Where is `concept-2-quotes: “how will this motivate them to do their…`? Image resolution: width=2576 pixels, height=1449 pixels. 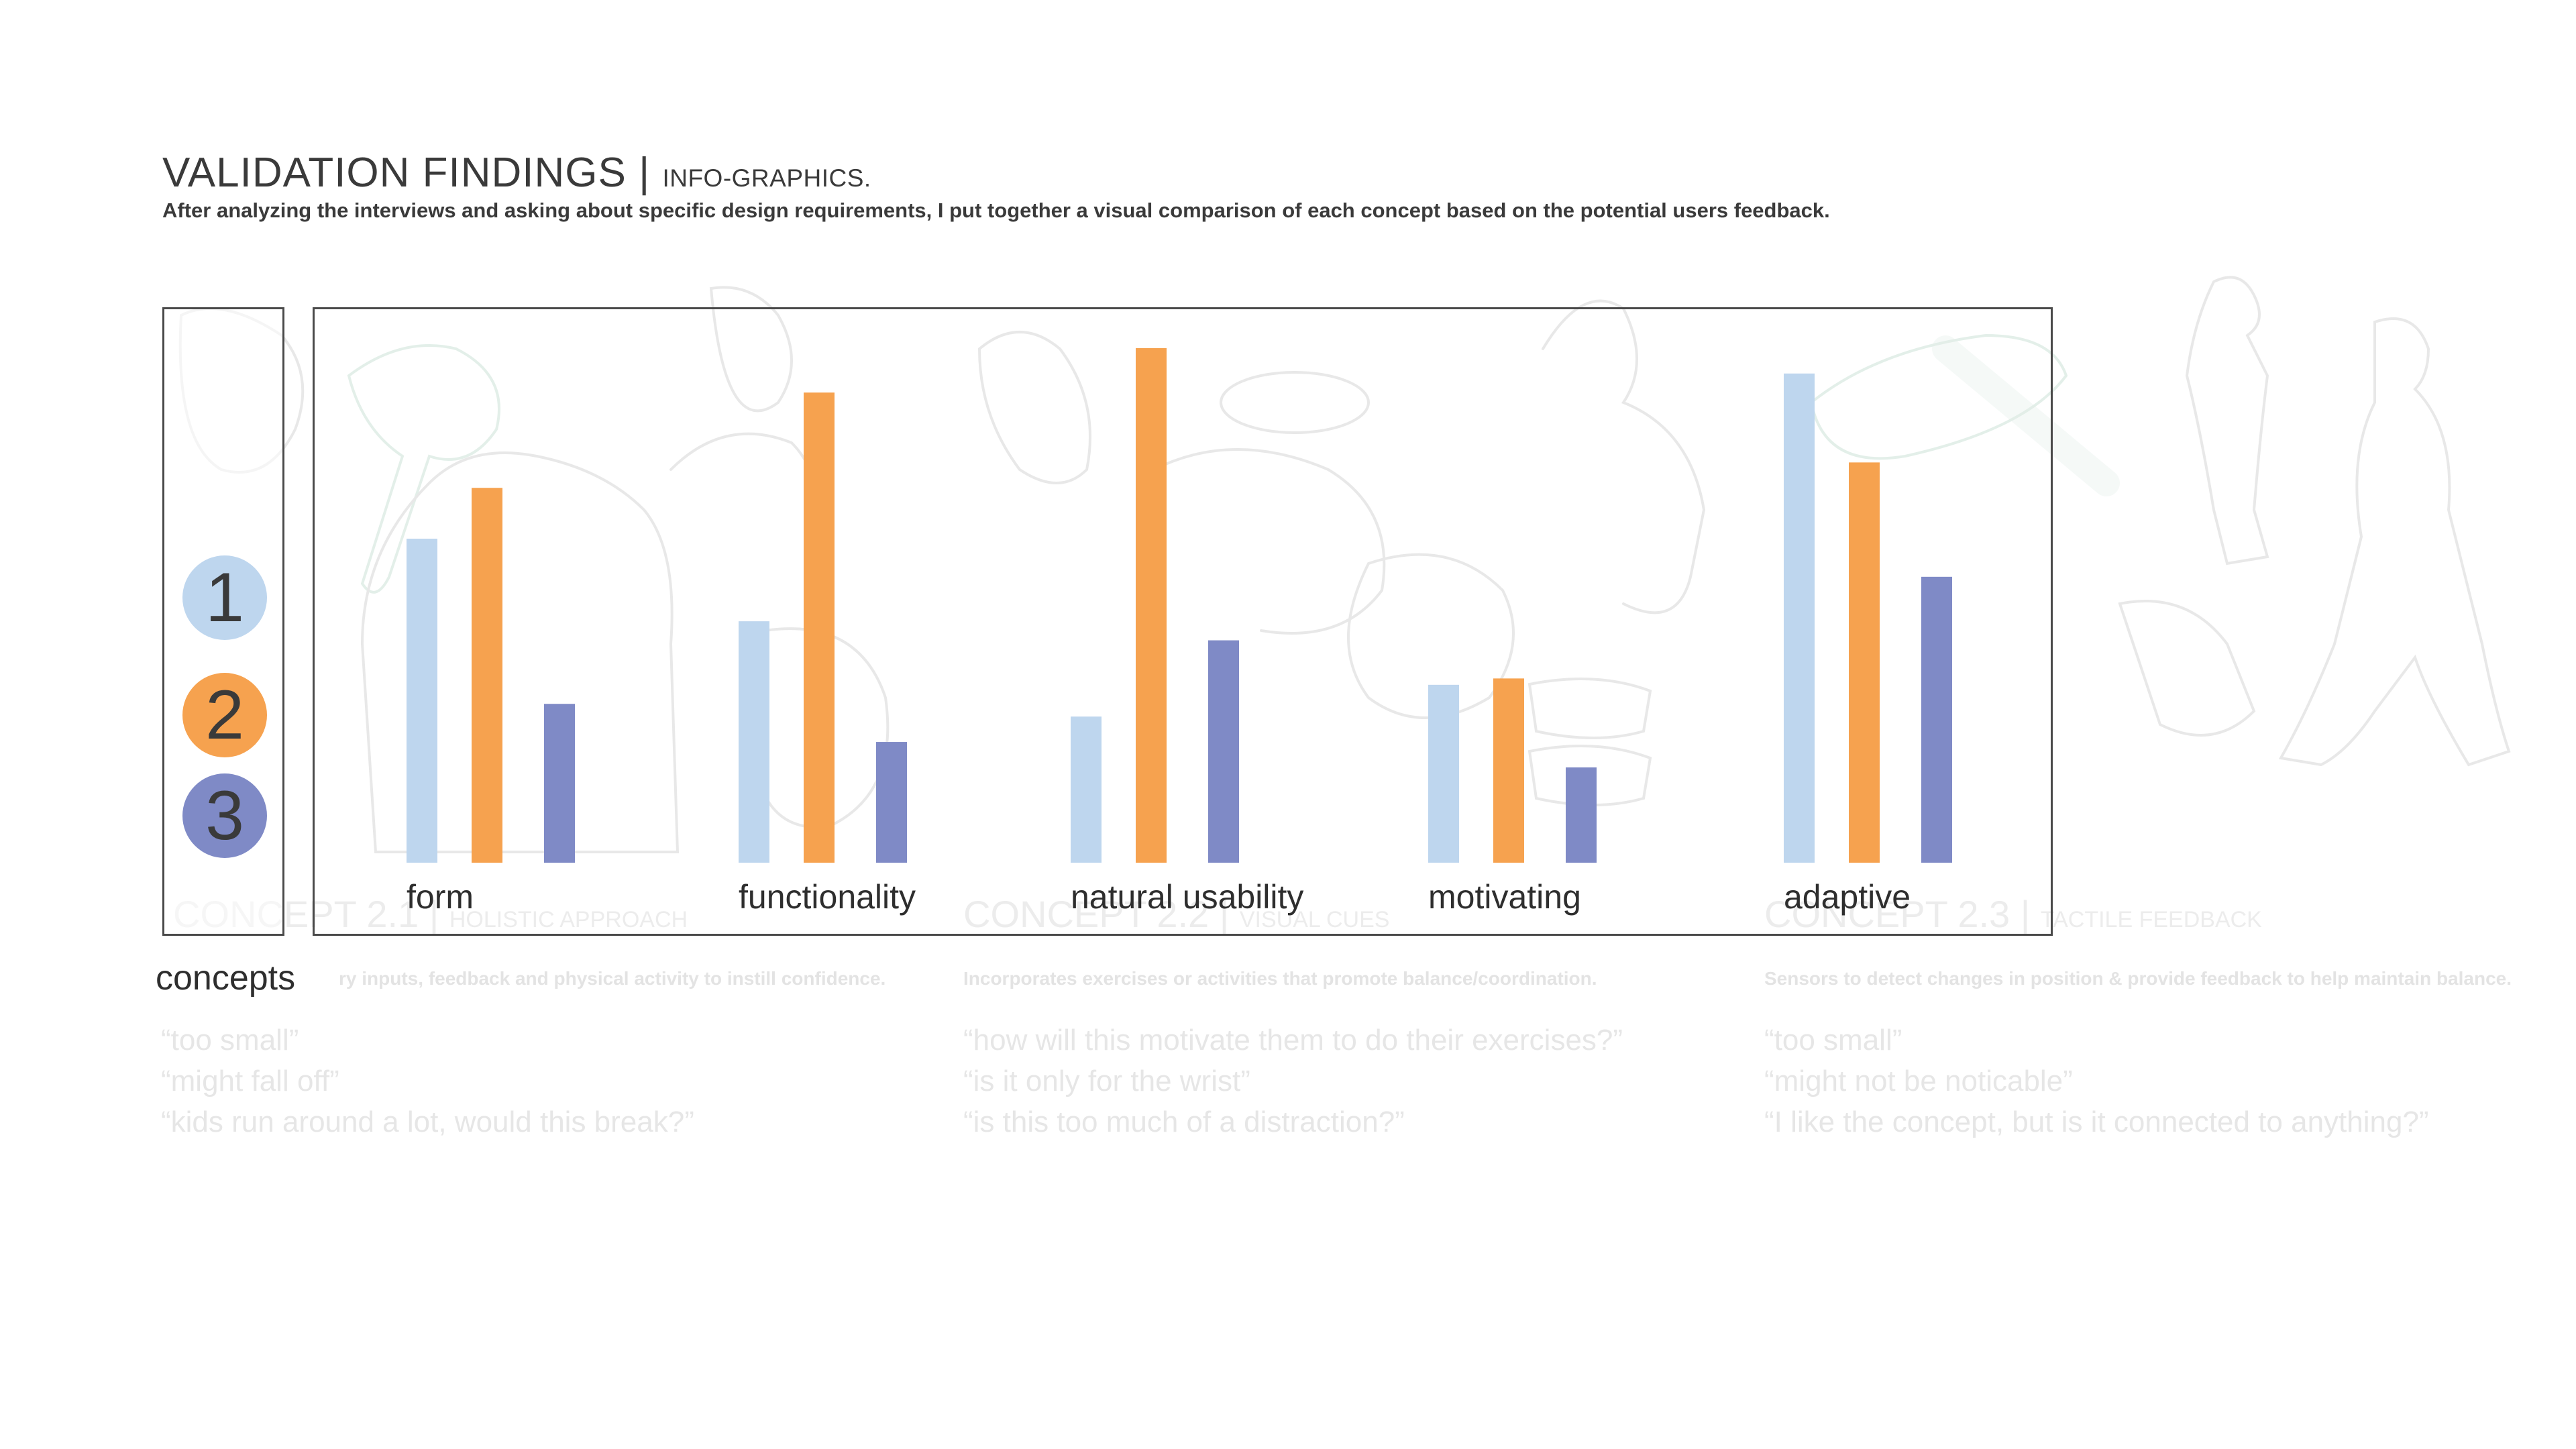 concept-2-quotes: “how will this motivate them to do their… is located at coordinates (1293, 1081).